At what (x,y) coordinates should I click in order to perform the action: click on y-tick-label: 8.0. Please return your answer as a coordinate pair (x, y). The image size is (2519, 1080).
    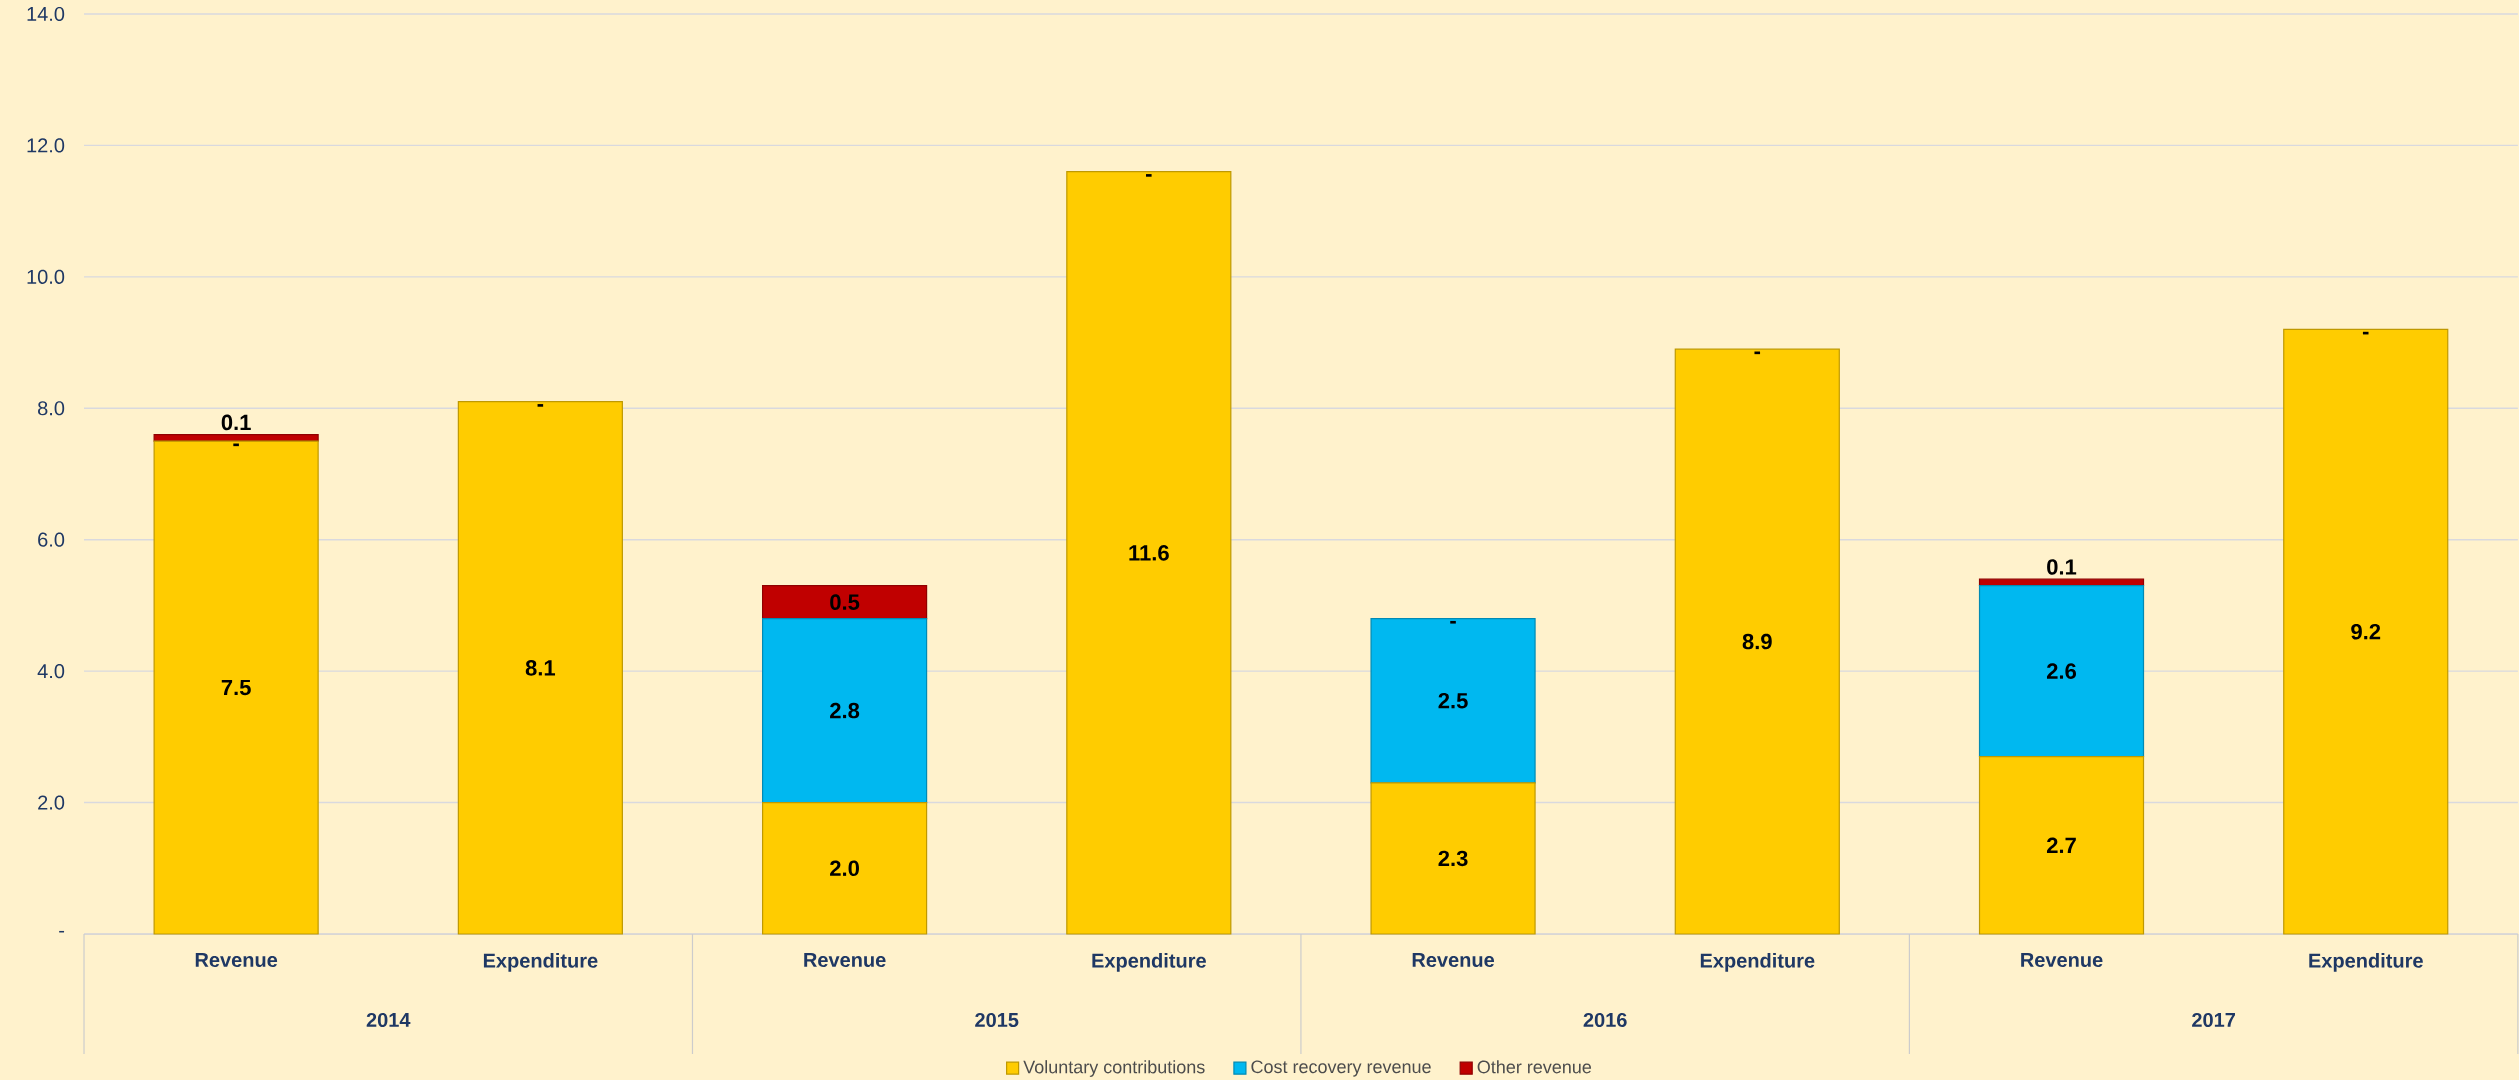
    Looking at the image, I should click on (51, 408).